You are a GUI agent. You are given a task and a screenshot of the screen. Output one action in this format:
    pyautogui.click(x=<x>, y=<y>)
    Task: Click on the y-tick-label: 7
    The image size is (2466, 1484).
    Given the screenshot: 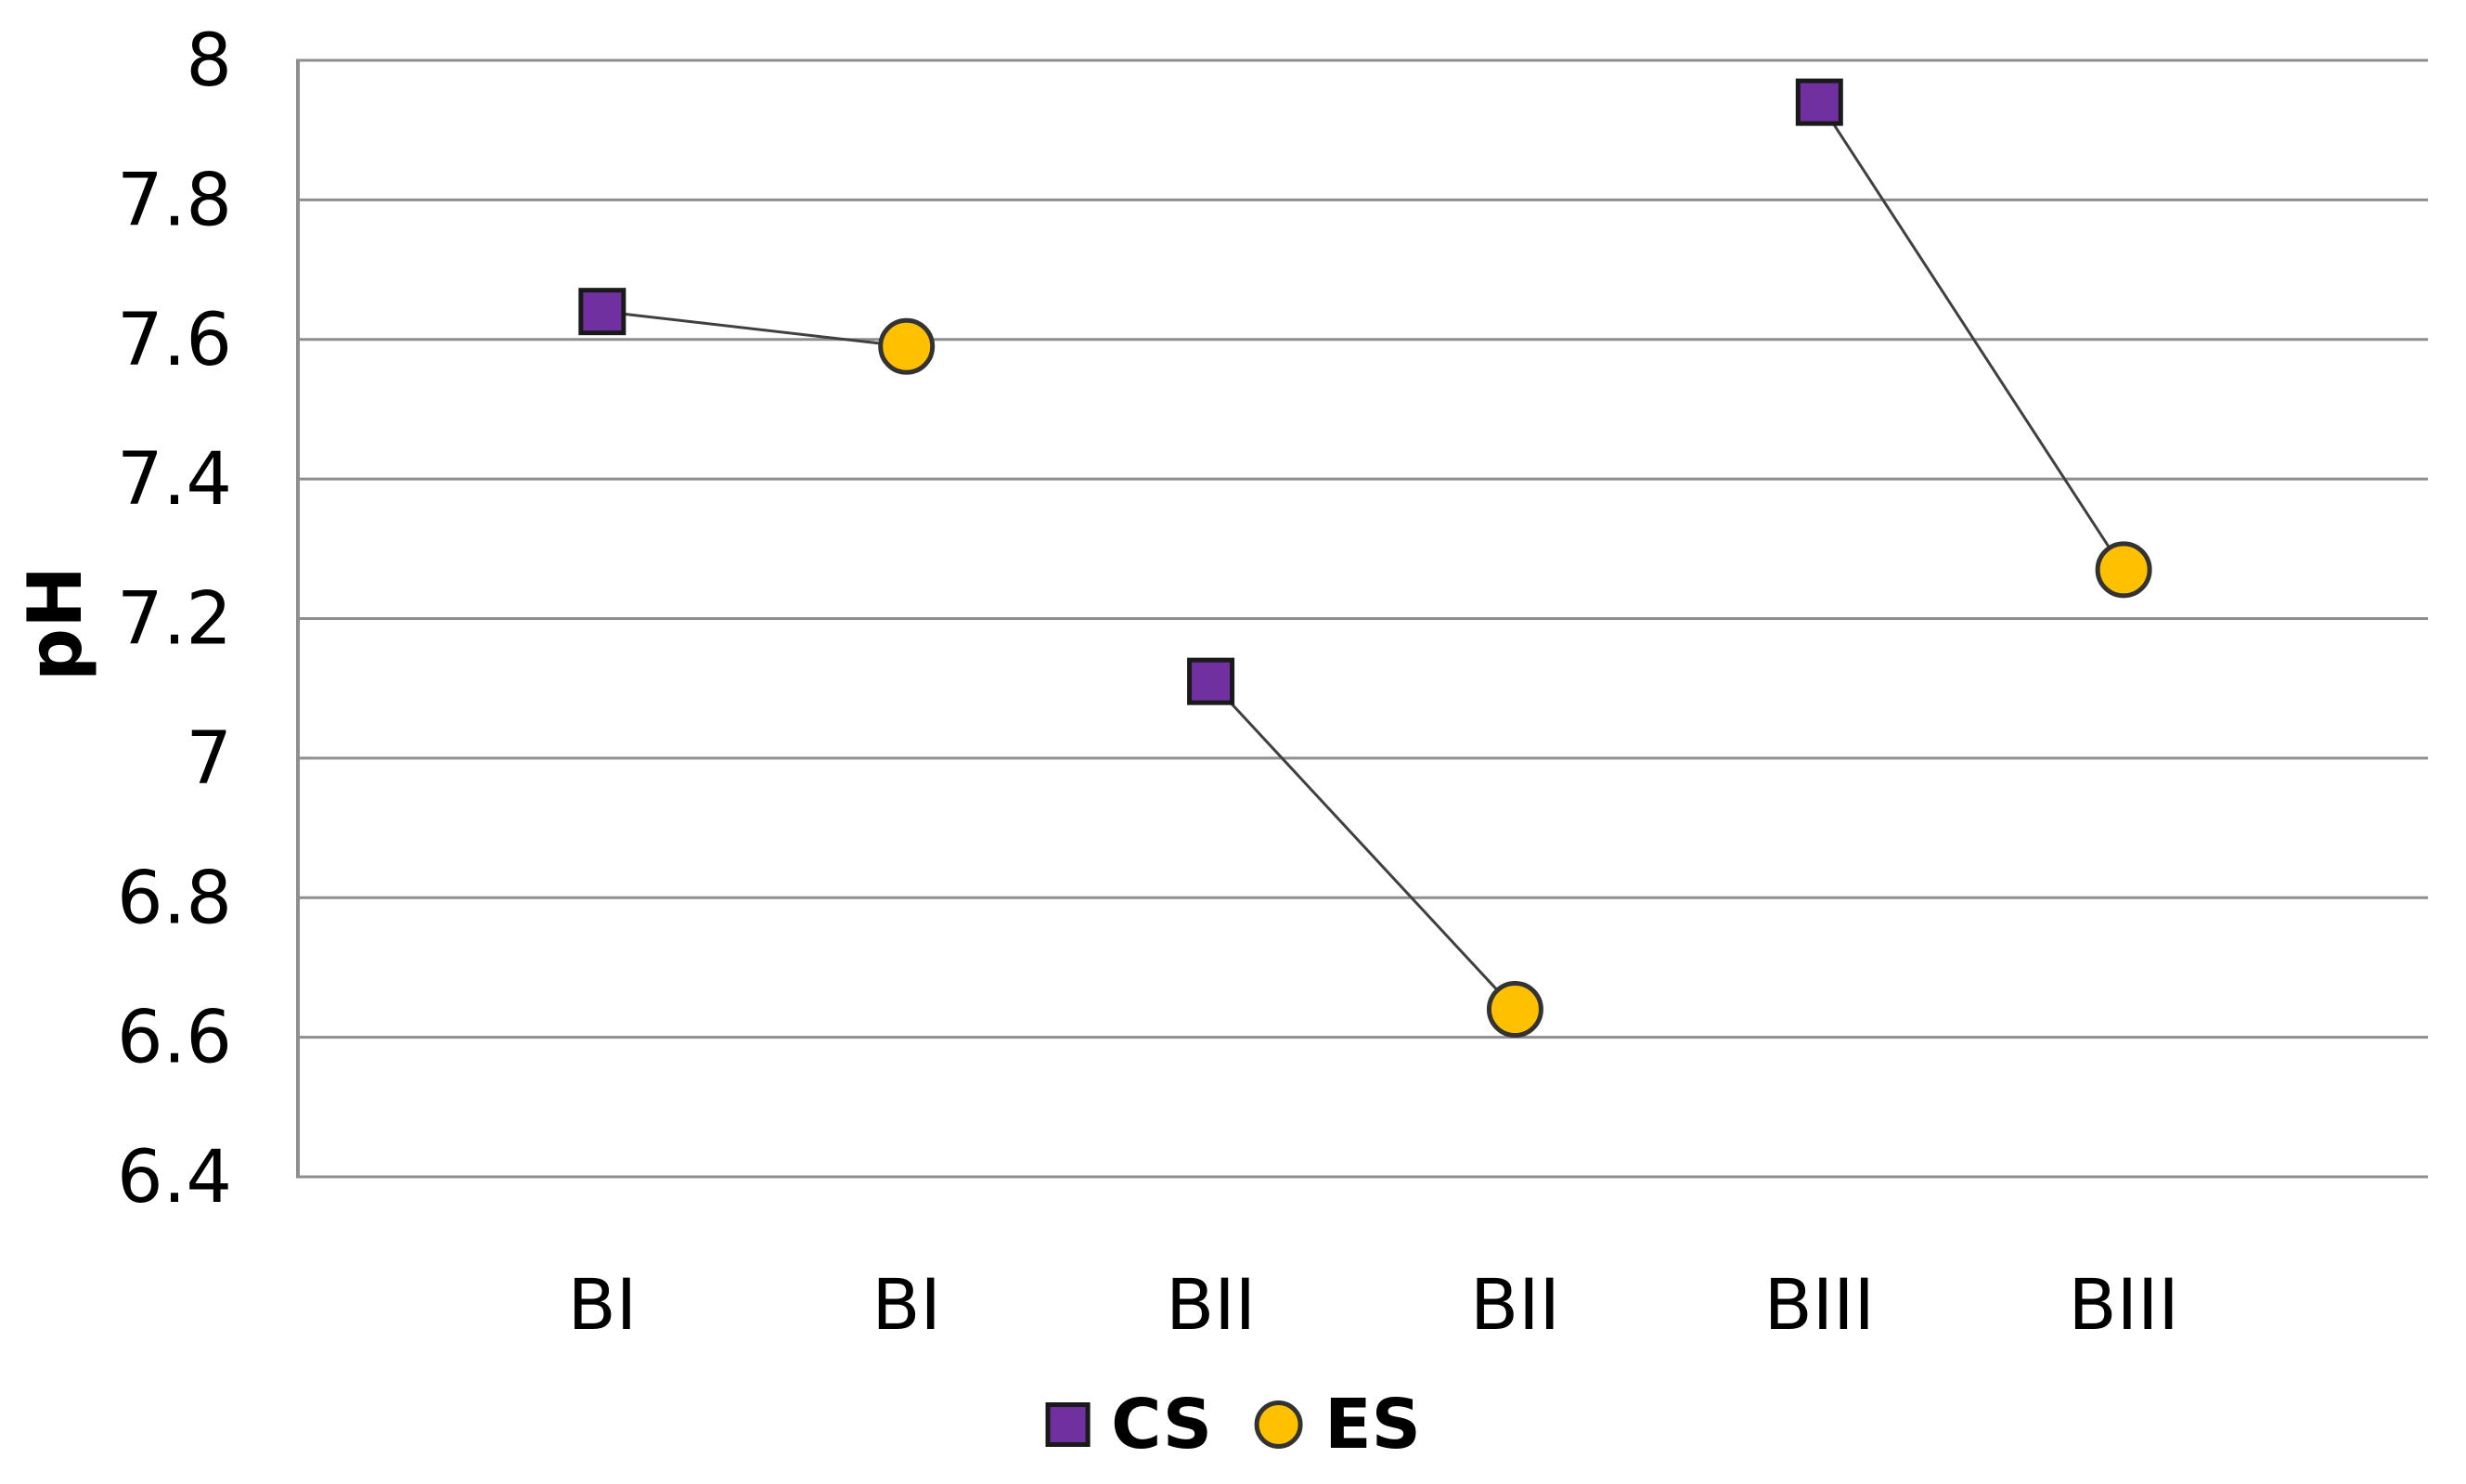 What is the action you would take?
    pyautogui.click(x=209, y=759)
    